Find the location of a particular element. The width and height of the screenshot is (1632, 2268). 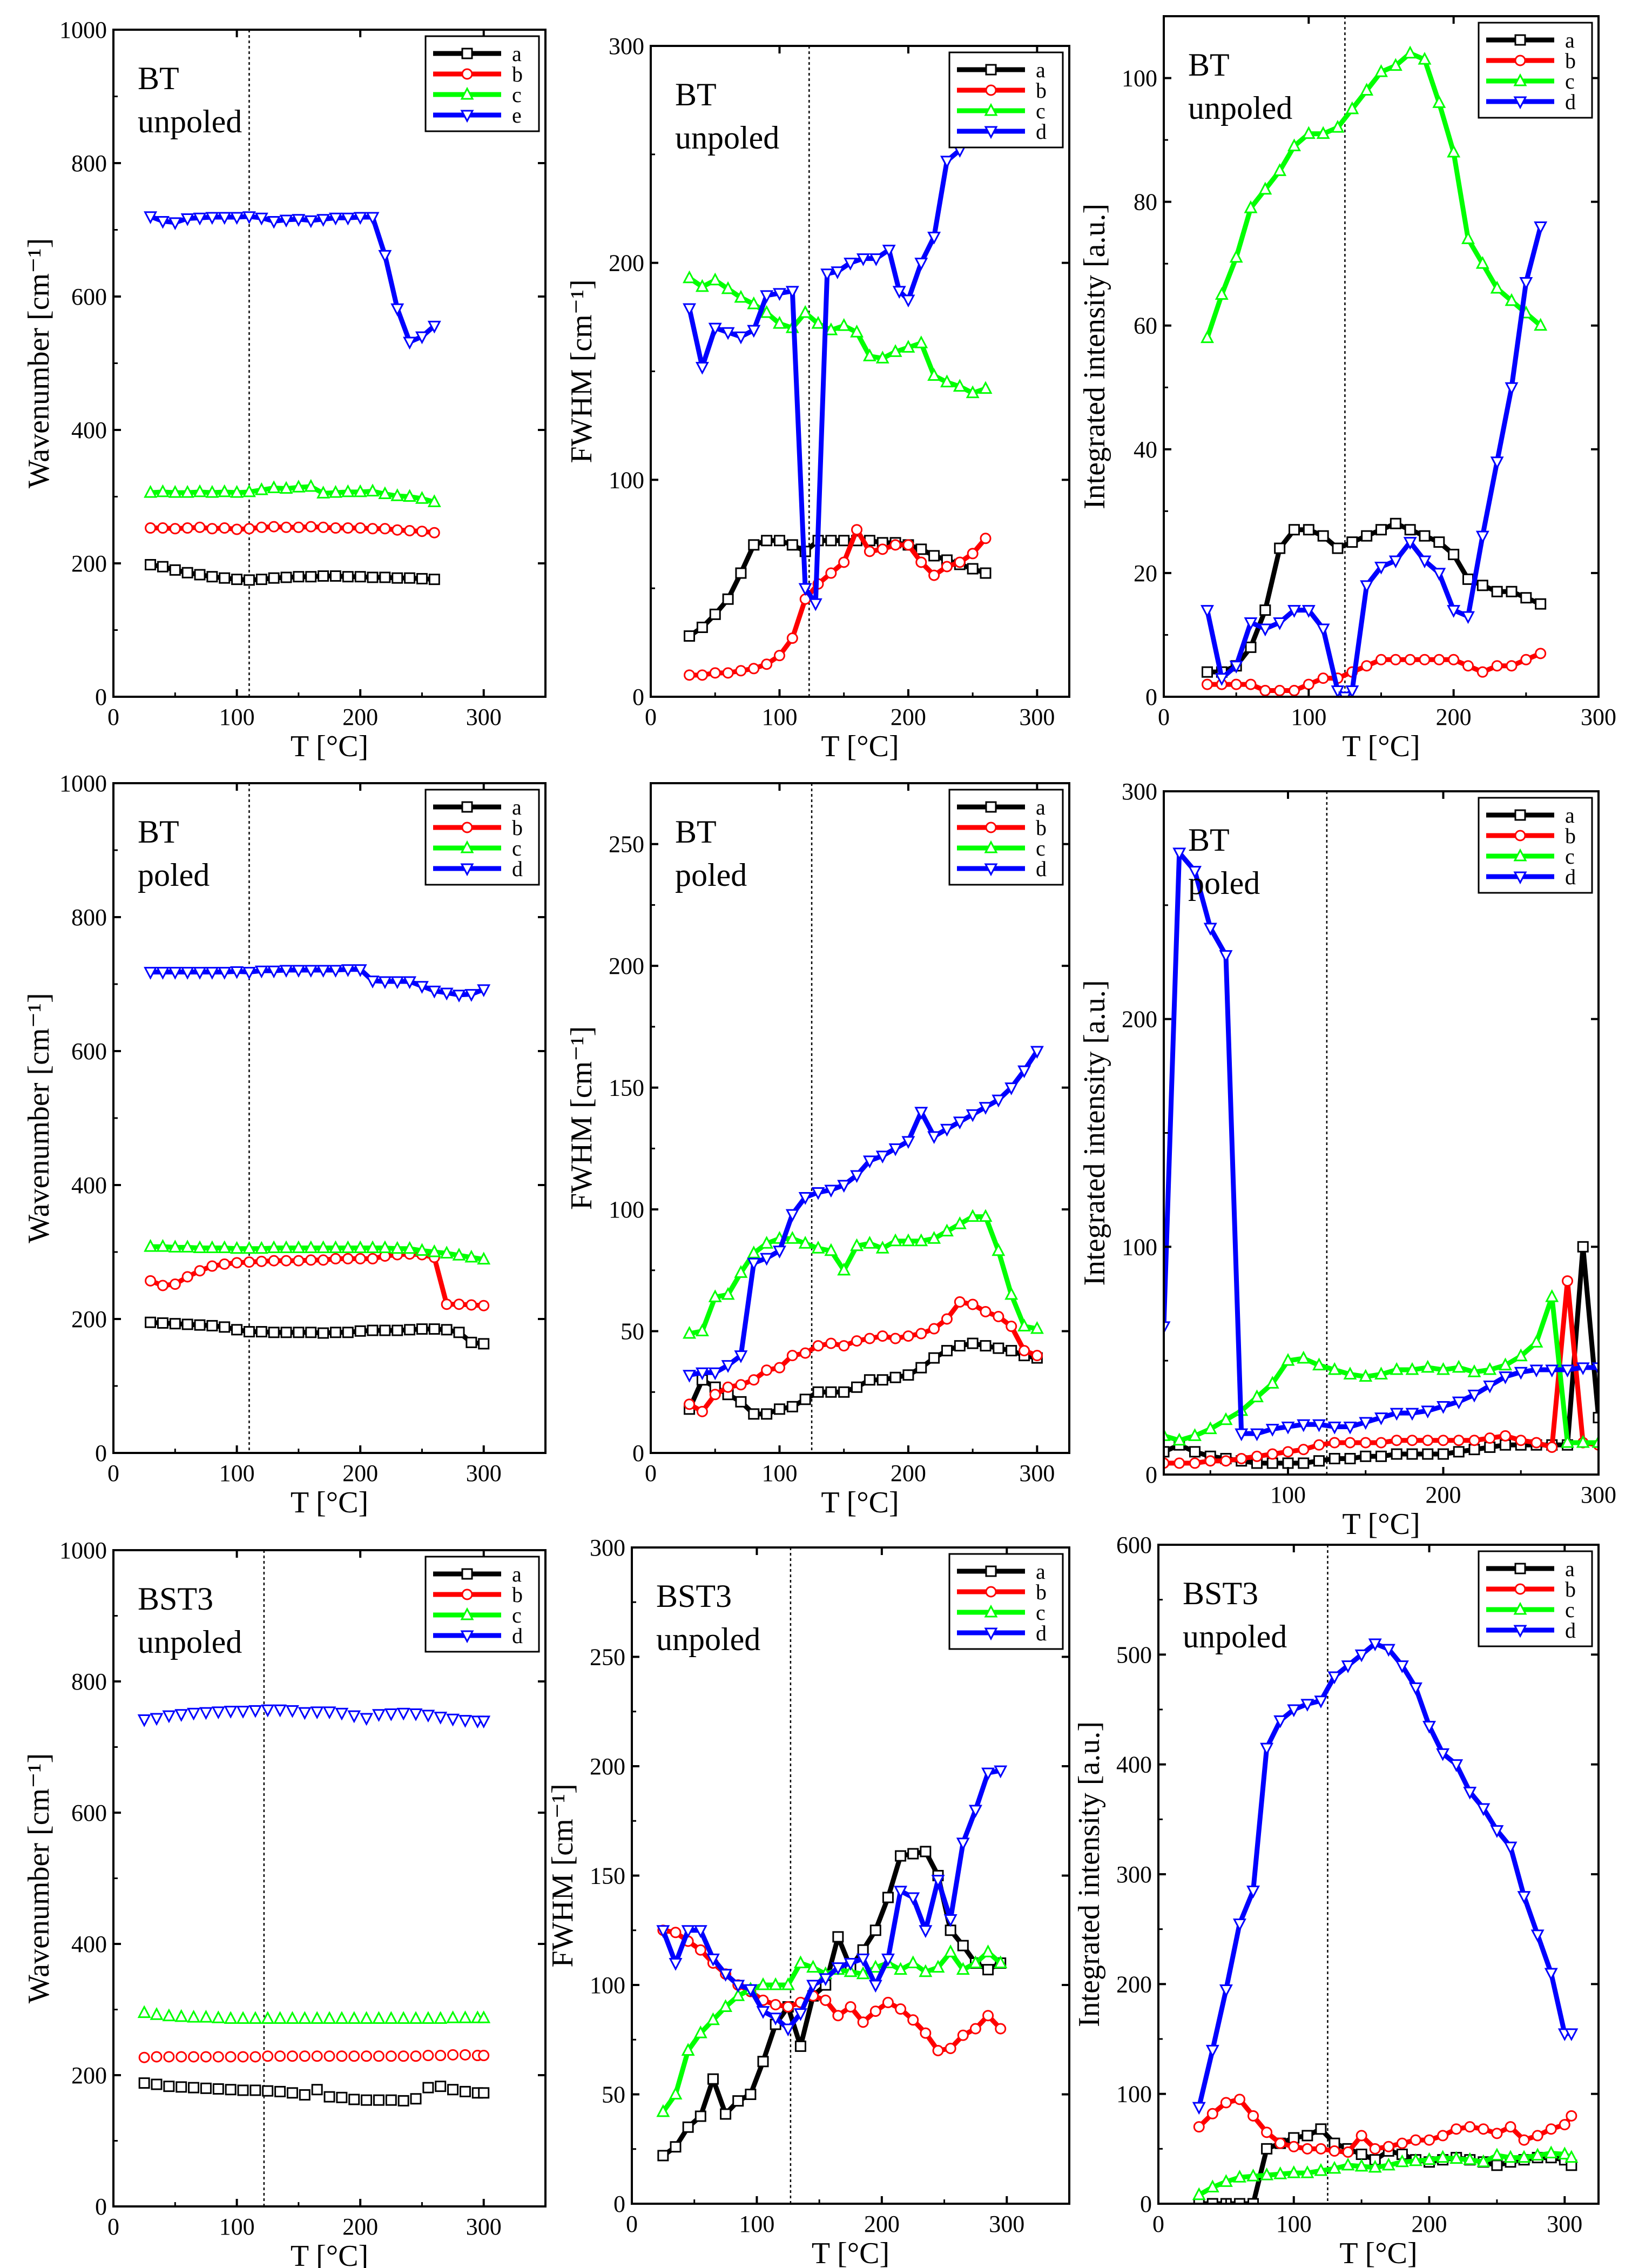

y-tick-label: 250 is located at coordinates (608, 1657).